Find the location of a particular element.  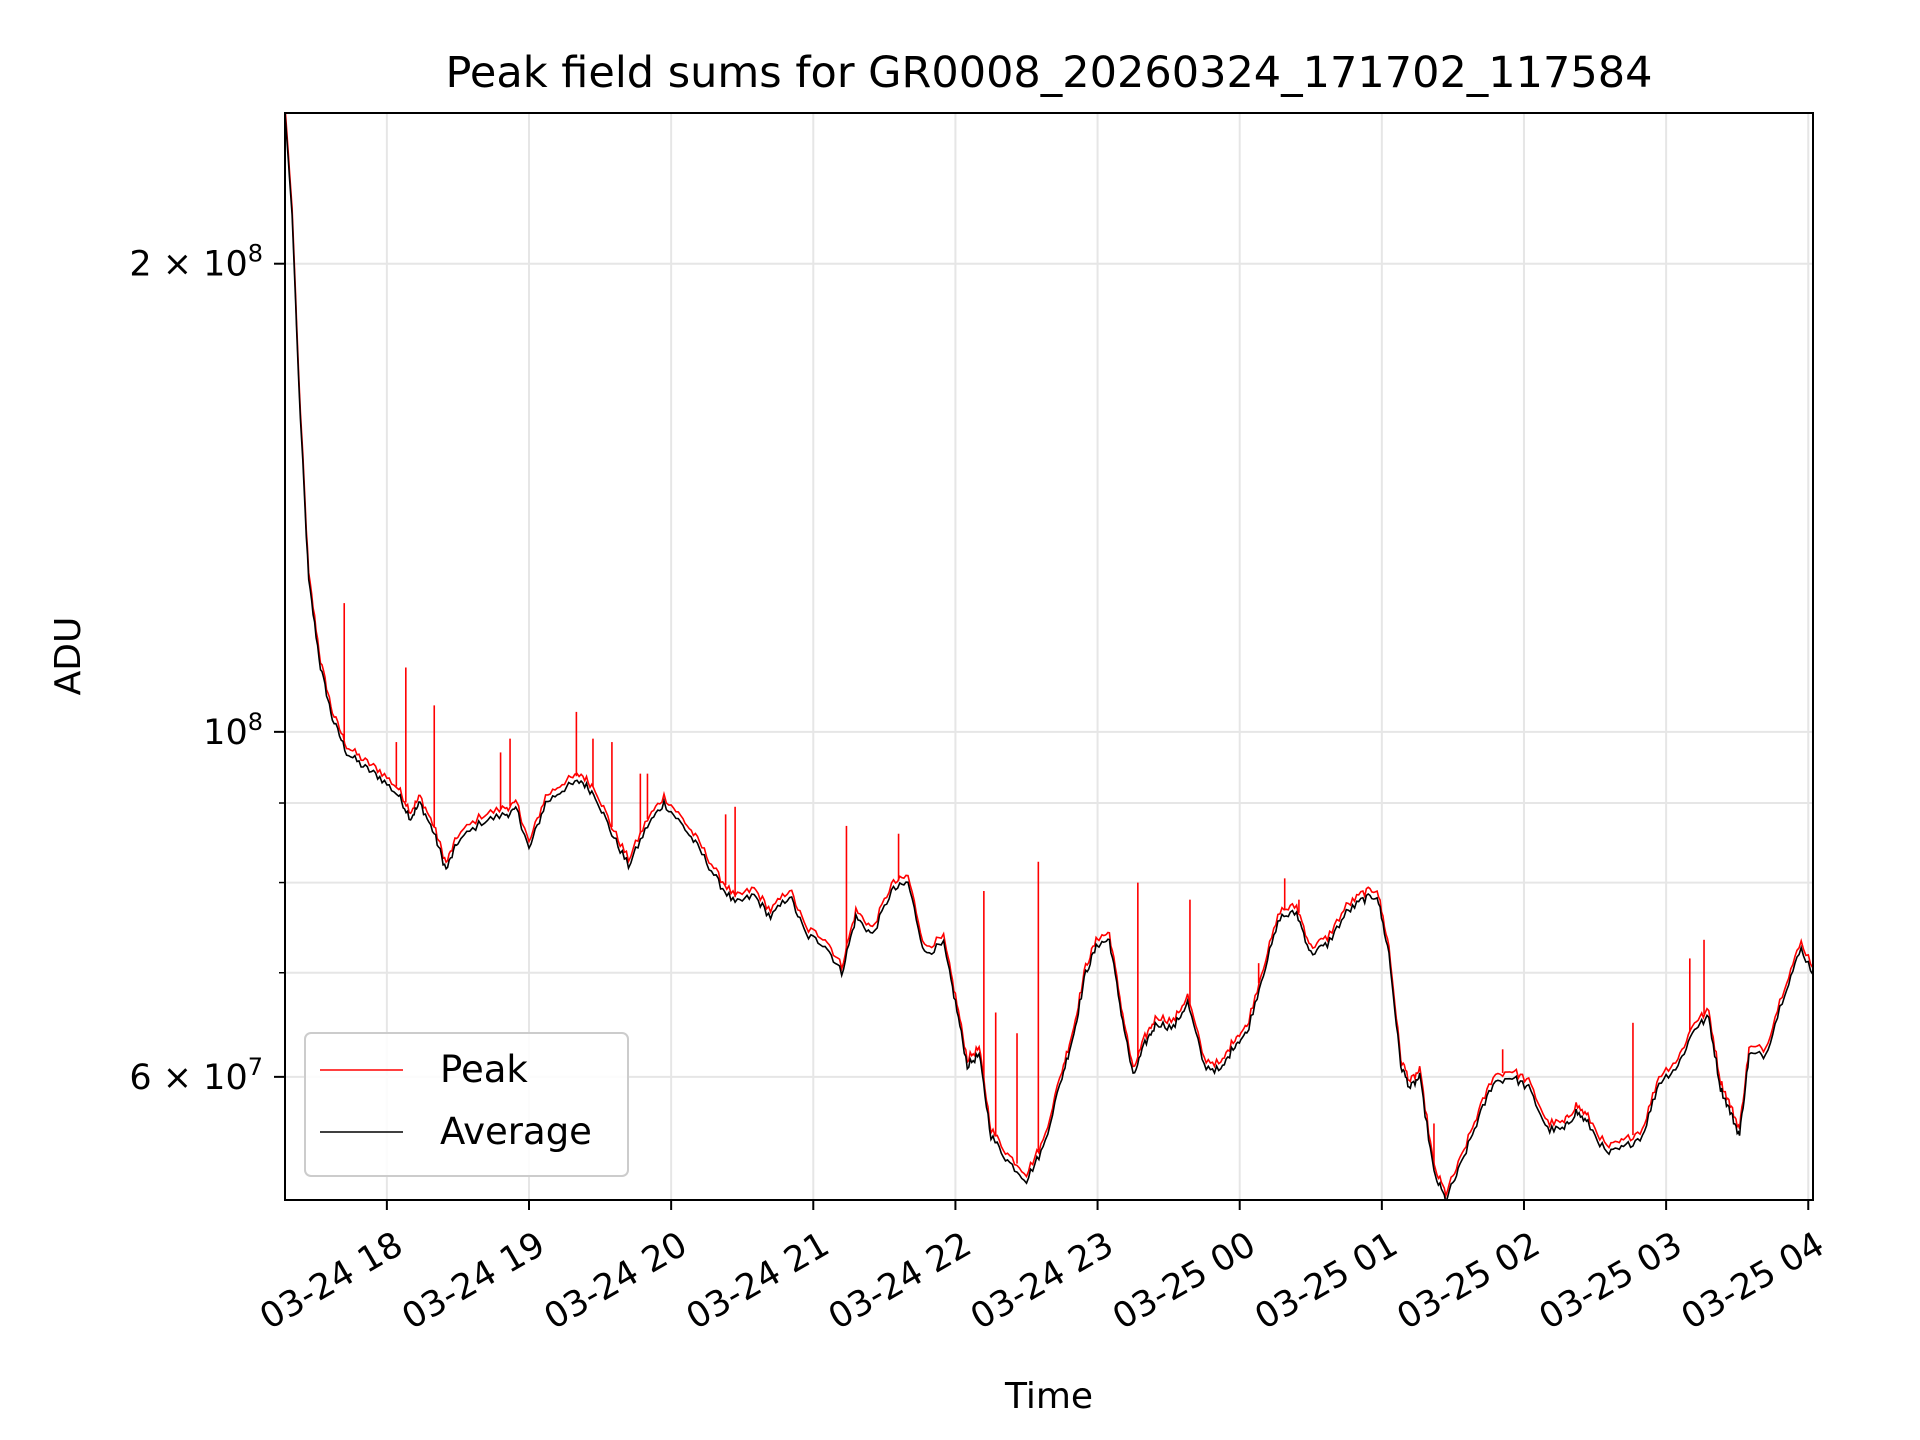

legend-label-average: Average is located at coordinates (516, 1131).